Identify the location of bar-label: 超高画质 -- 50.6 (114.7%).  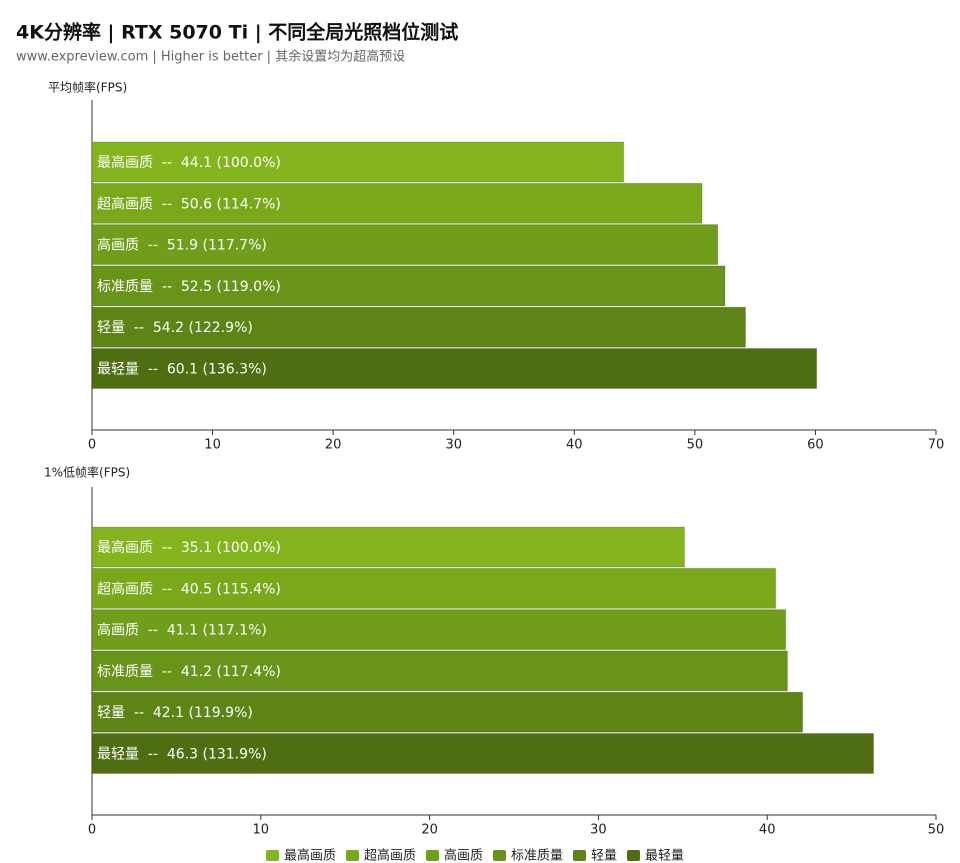
(189, 203).